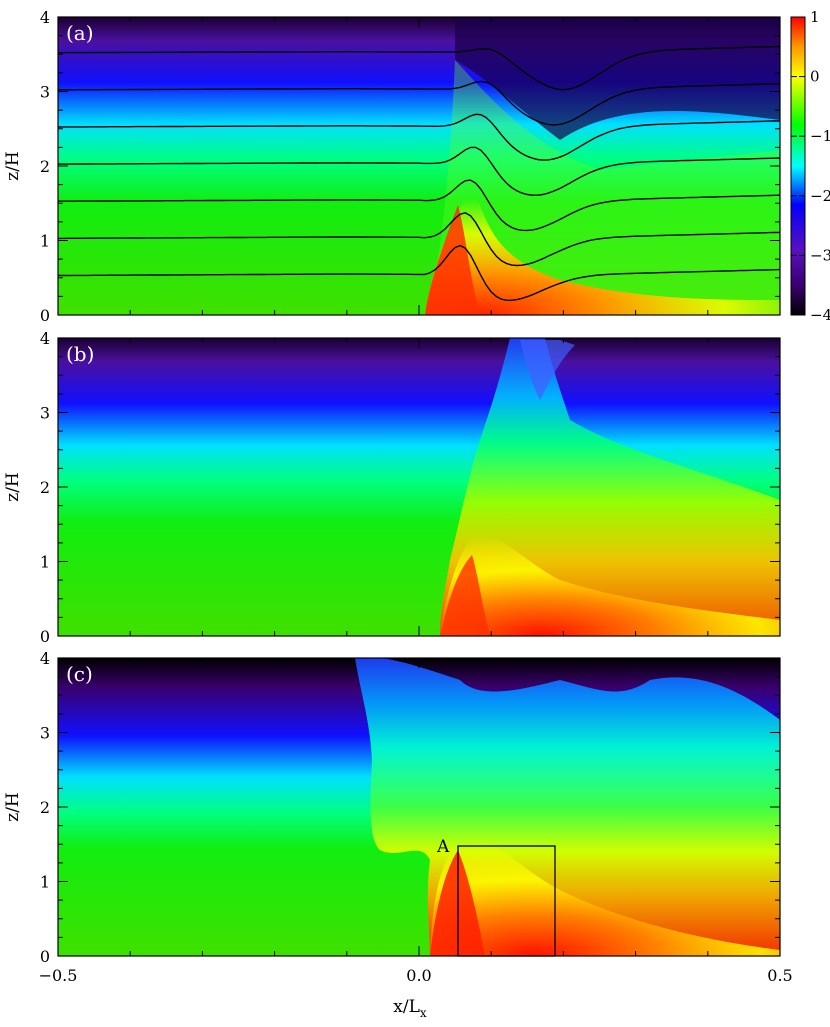 The height and width of the screenshot is (1027, 830). Describe the element at coordinates (820, 315) in the screenshot. I see `colorbar-tick-label: −4` at that location.